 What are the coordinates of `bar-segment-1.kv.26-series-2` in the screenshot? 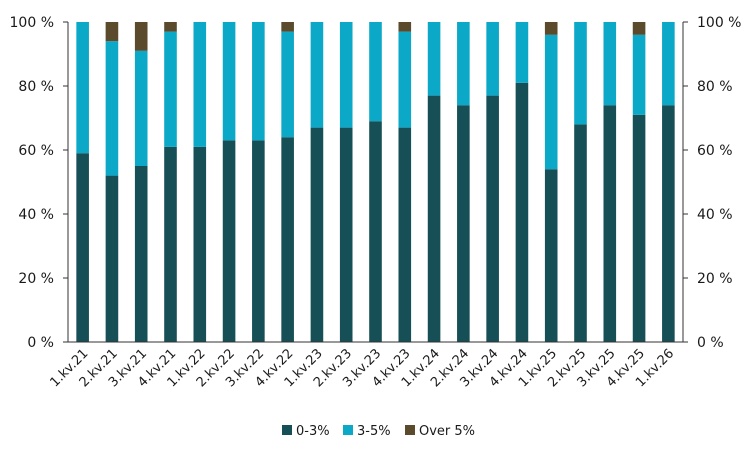 It's located at (668, 64).